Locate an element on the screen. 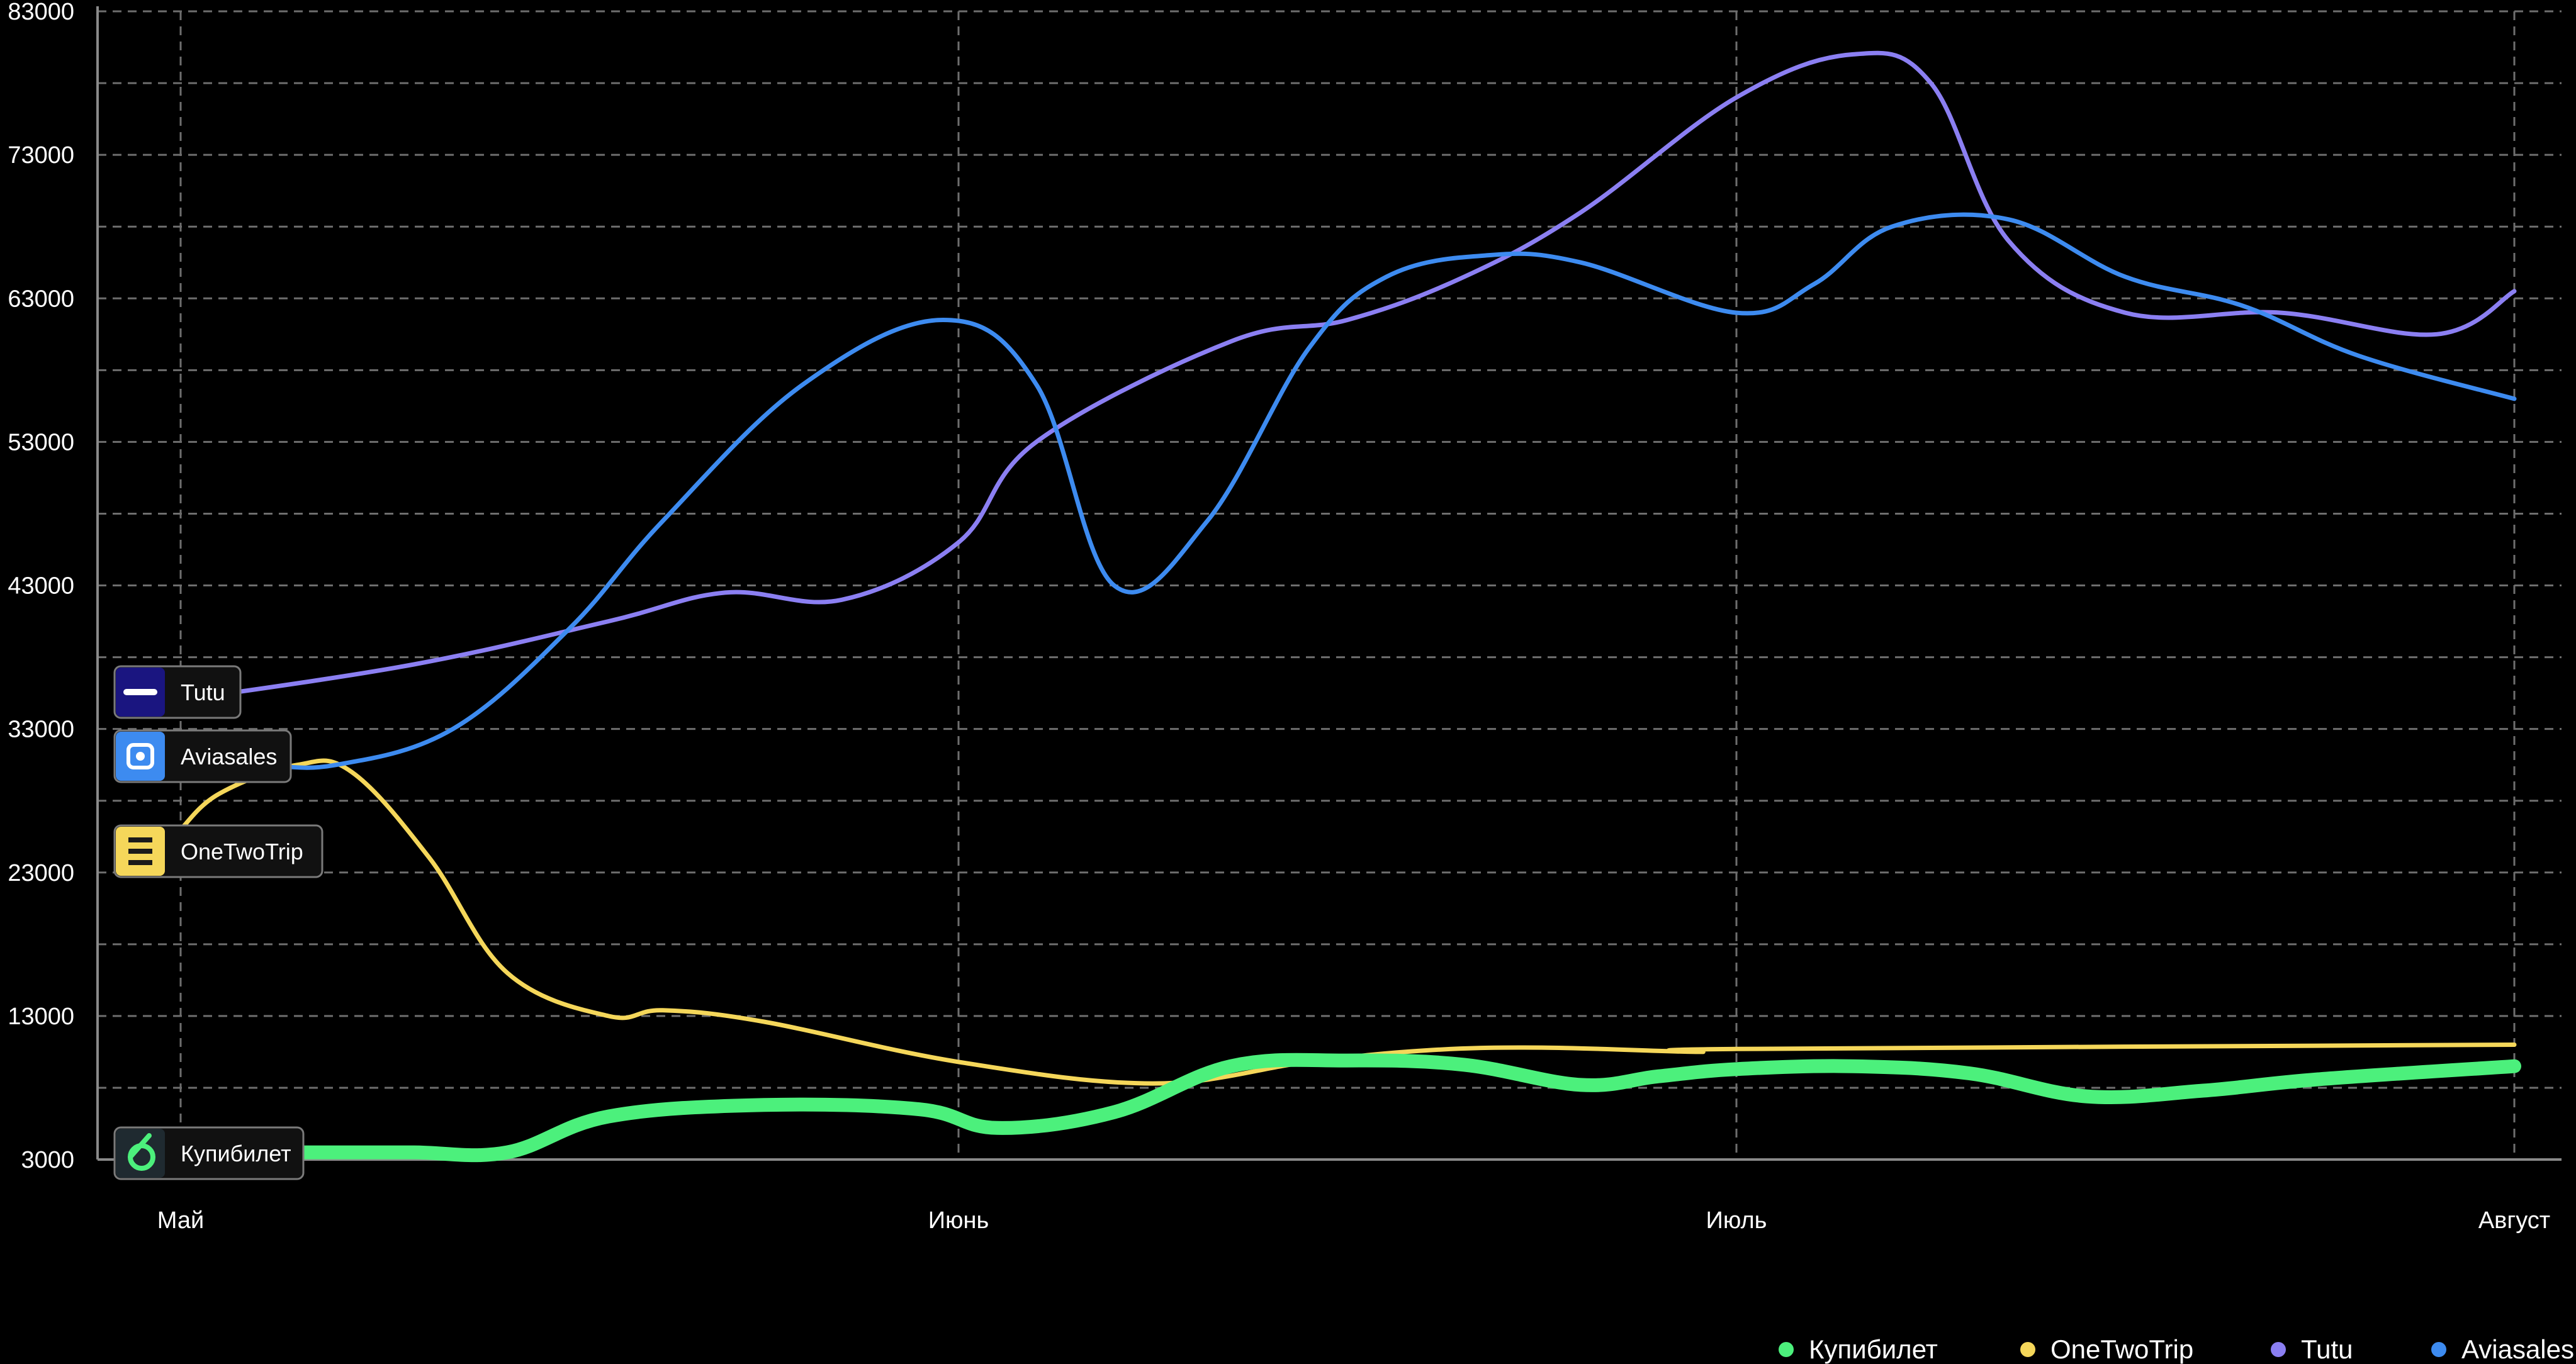 The image size is (2576, 1364). aviasales-glyph-icon is located at coordinates (140, 756).